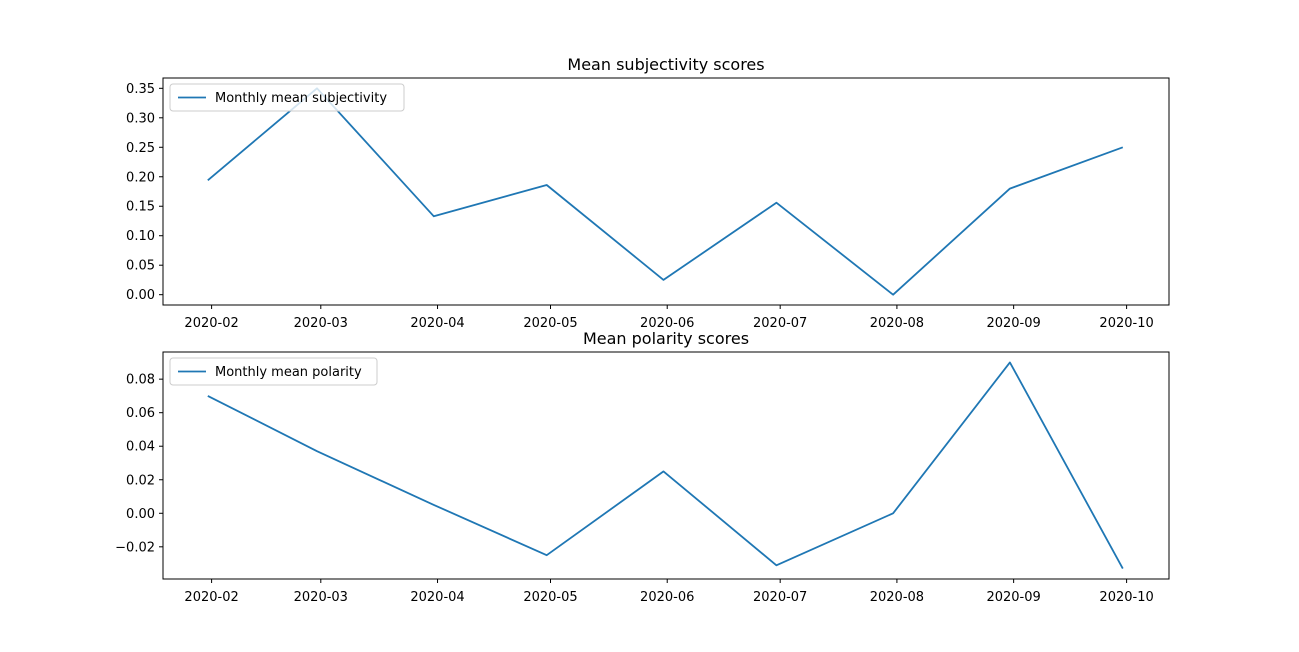  I want to click on y-tick-label: −0.02, so click(135, 547).